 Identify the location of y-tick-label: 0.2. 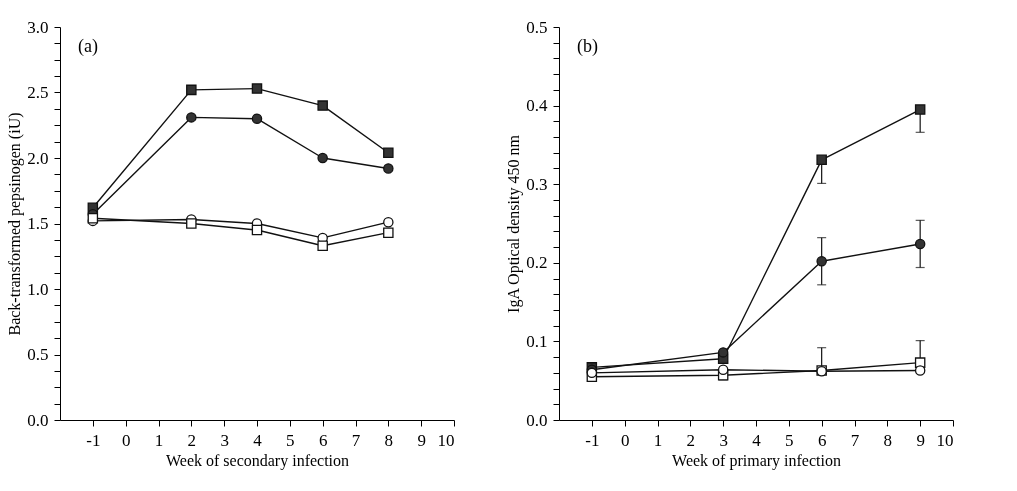
(537, 263).